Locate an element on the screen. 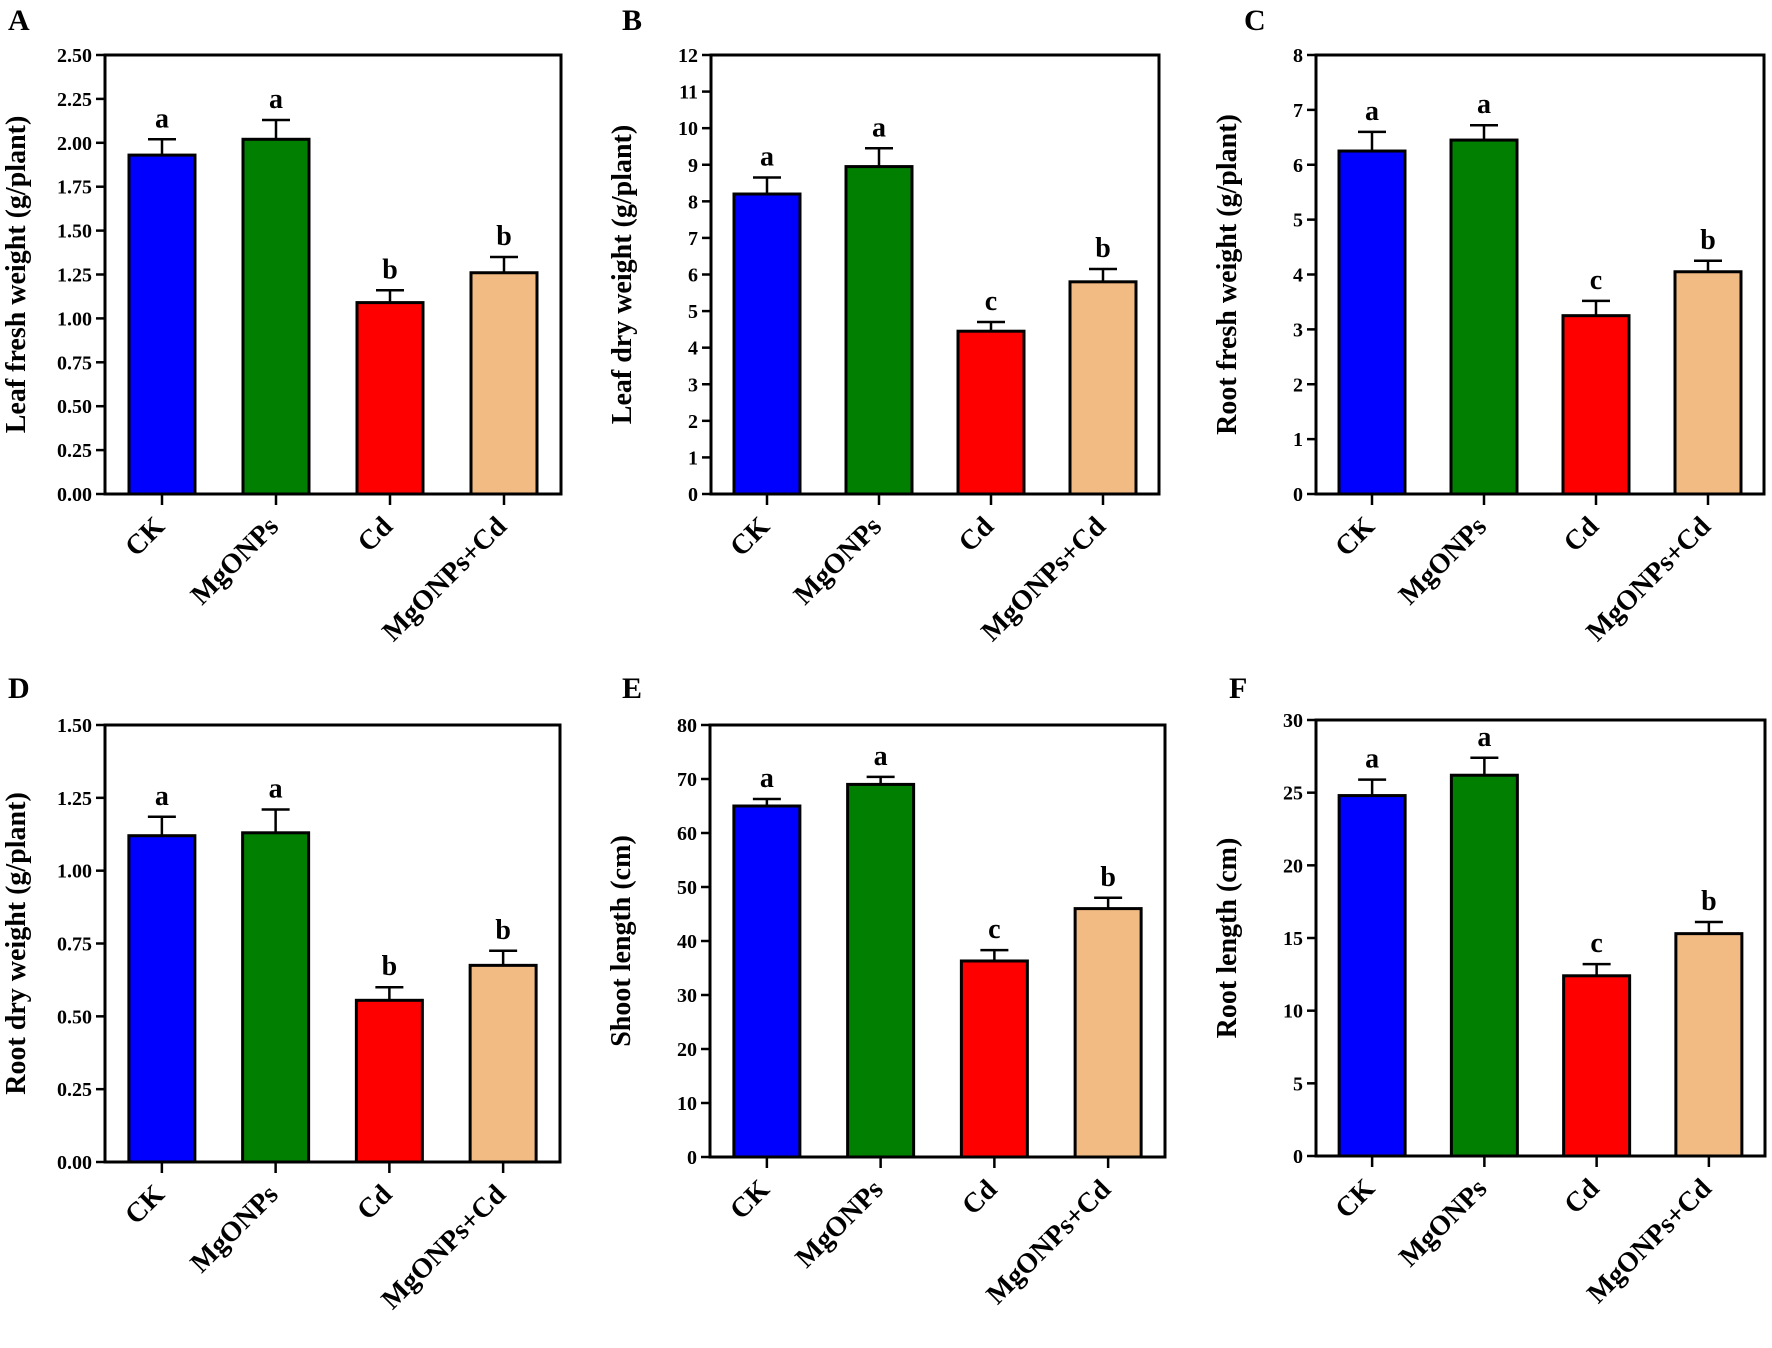  y-tick-label: 30 is located at coordinates (1293, 721).